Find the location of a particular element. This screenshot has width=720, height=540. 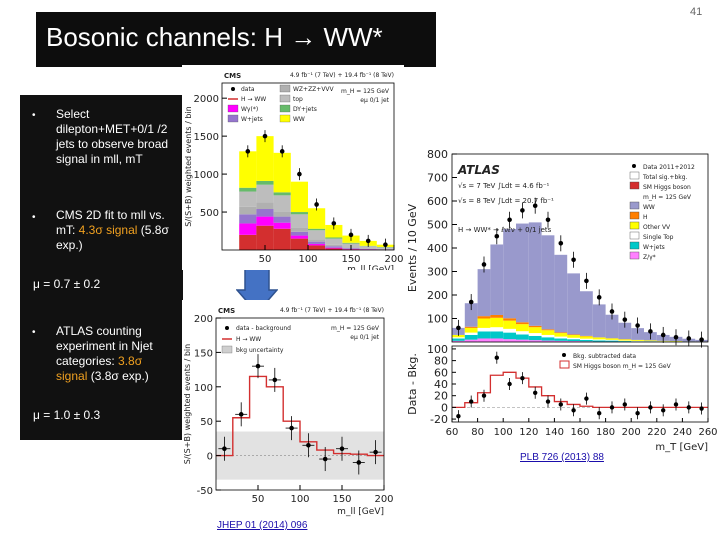

chart-header: ATLAS is located at coordinates (478, 170).